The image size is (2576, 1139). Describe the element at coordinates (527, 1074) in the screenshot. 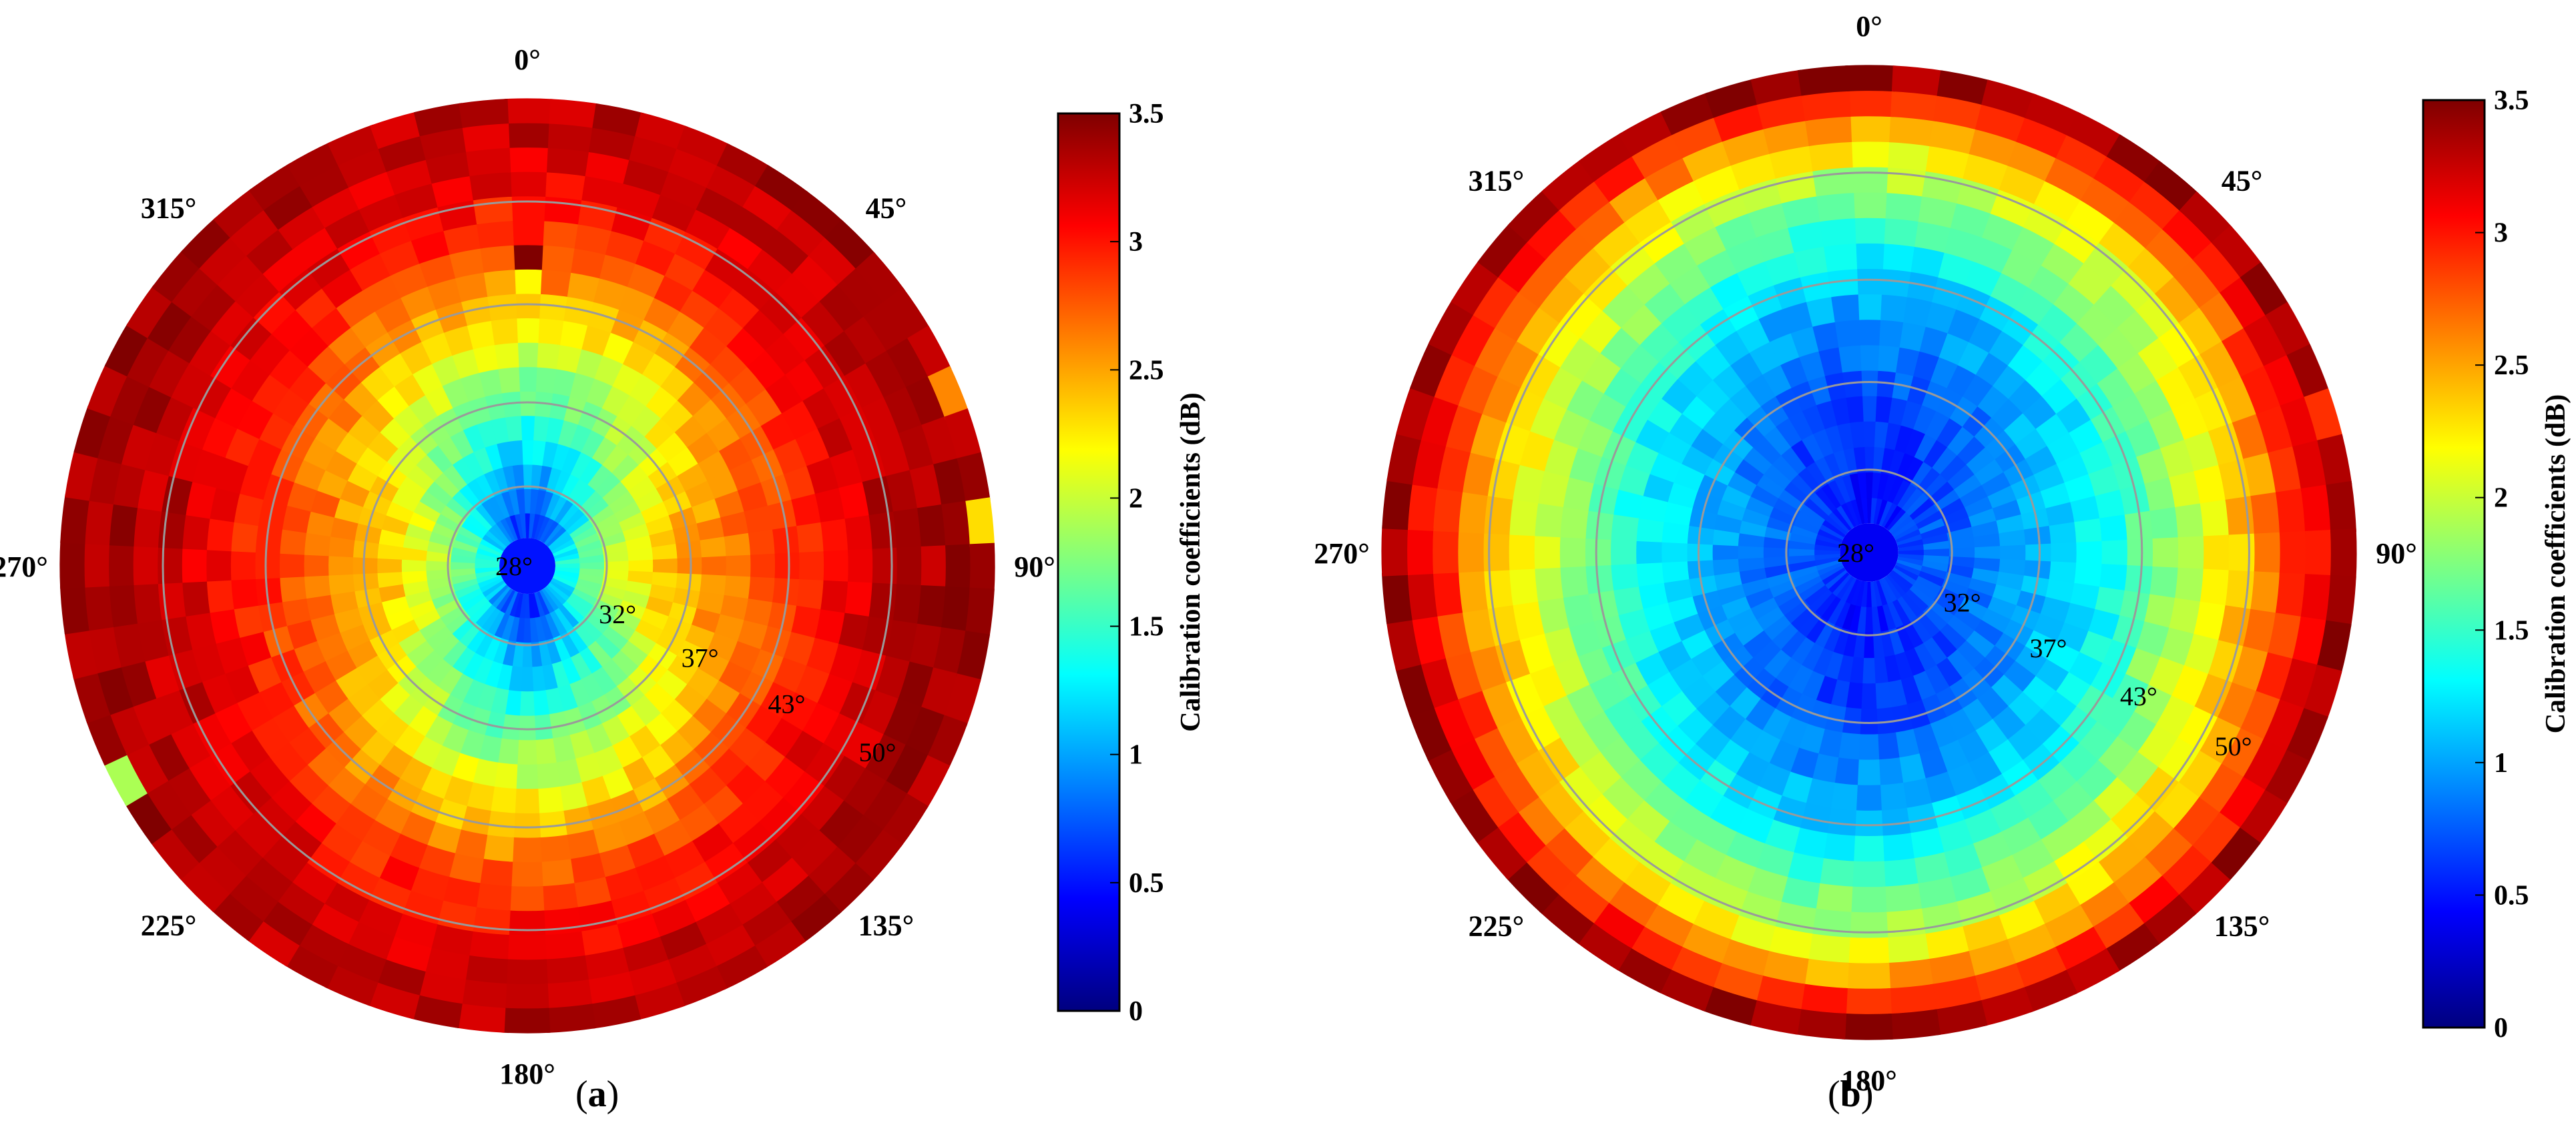

I see `angle-tick-label: 180°` at that location.